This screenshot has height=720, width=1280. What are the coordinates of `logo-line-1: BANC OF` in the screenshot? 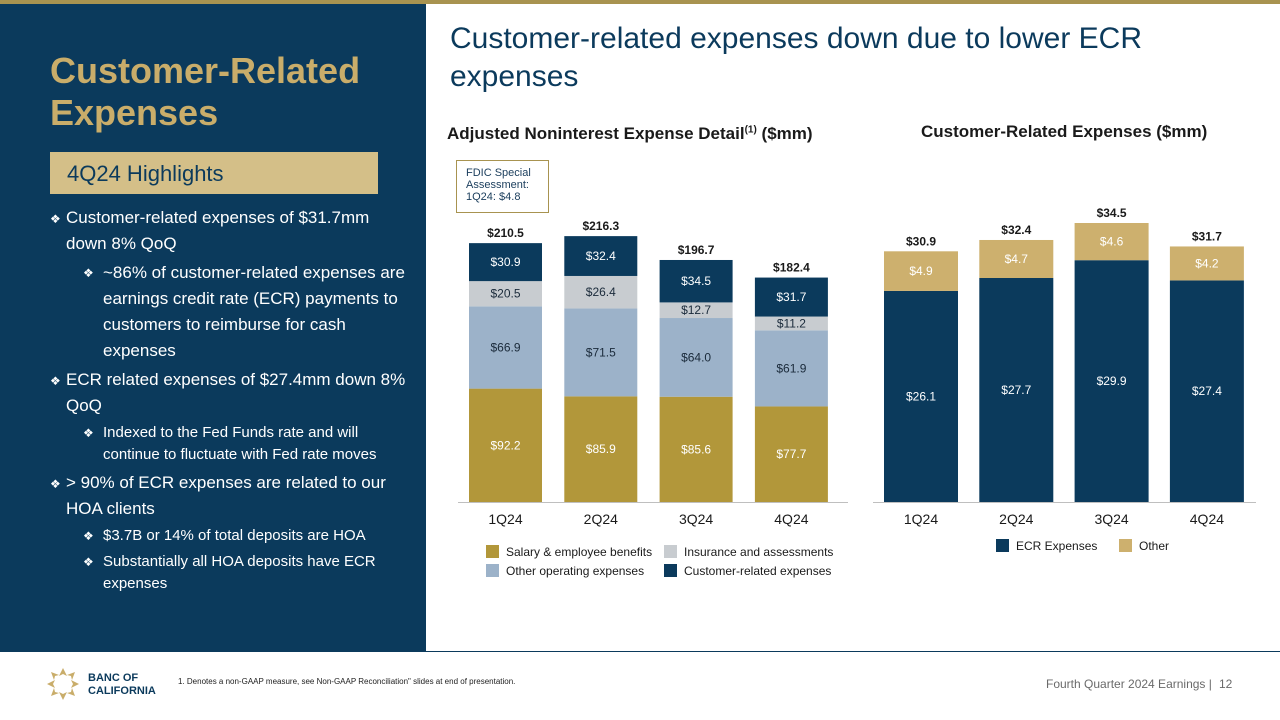 It's located at (113, 678).